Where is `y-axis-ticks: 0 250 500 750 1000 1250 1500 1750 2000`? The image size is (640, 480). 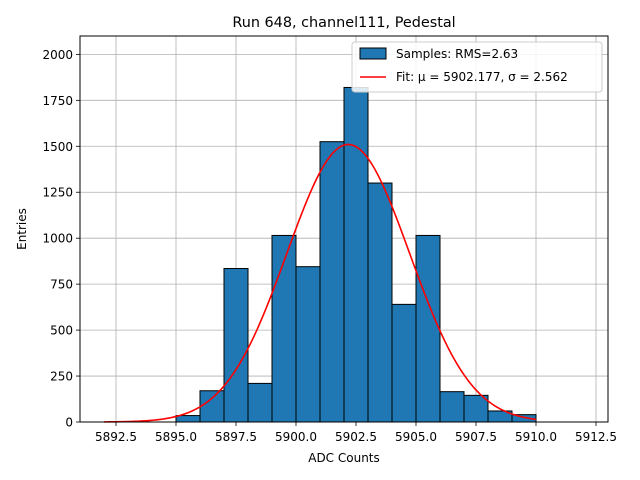
y-axis-ticks: 0 250 500 750 1000 1250 1500 1750 2000 is located at coordinates (61, 239).